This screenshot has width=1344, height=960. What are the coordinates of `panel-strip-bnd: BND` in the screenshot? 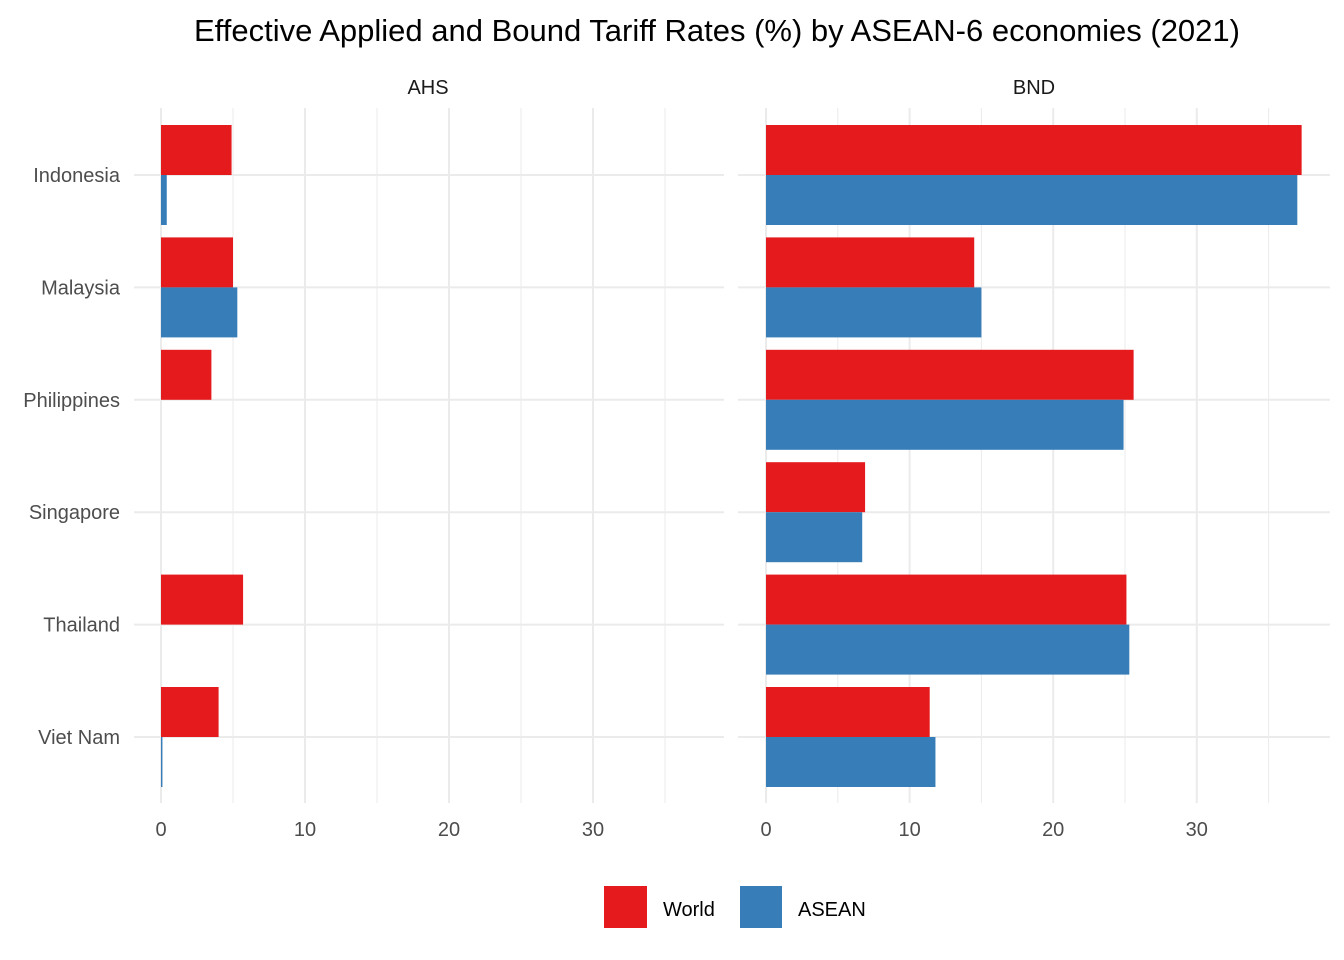 It's located at (1034, 88).